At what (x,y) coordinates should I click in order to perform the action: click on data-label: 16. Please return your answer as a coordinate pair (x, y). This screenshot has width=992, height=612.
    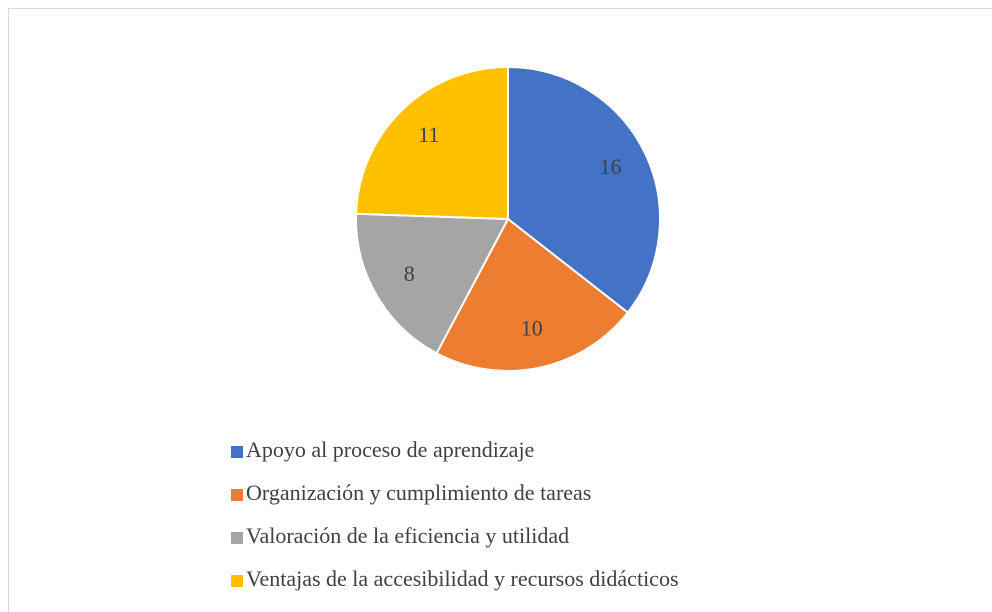
    Looking at the image, I should click on (610, 166).